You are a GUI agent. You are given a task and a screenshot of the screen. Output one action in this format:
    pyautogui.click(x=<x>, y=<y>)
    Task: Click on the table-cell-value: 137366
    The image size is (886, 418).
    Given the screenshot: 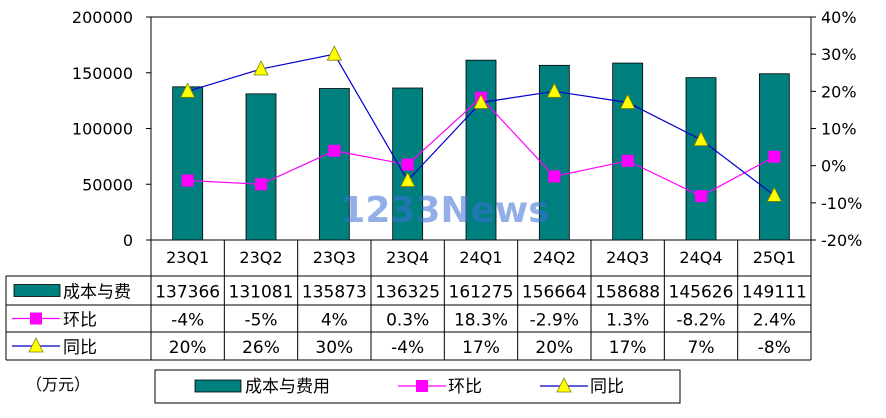 What is the action you would take?
    pyautogui.click(x=187, y=293)
    